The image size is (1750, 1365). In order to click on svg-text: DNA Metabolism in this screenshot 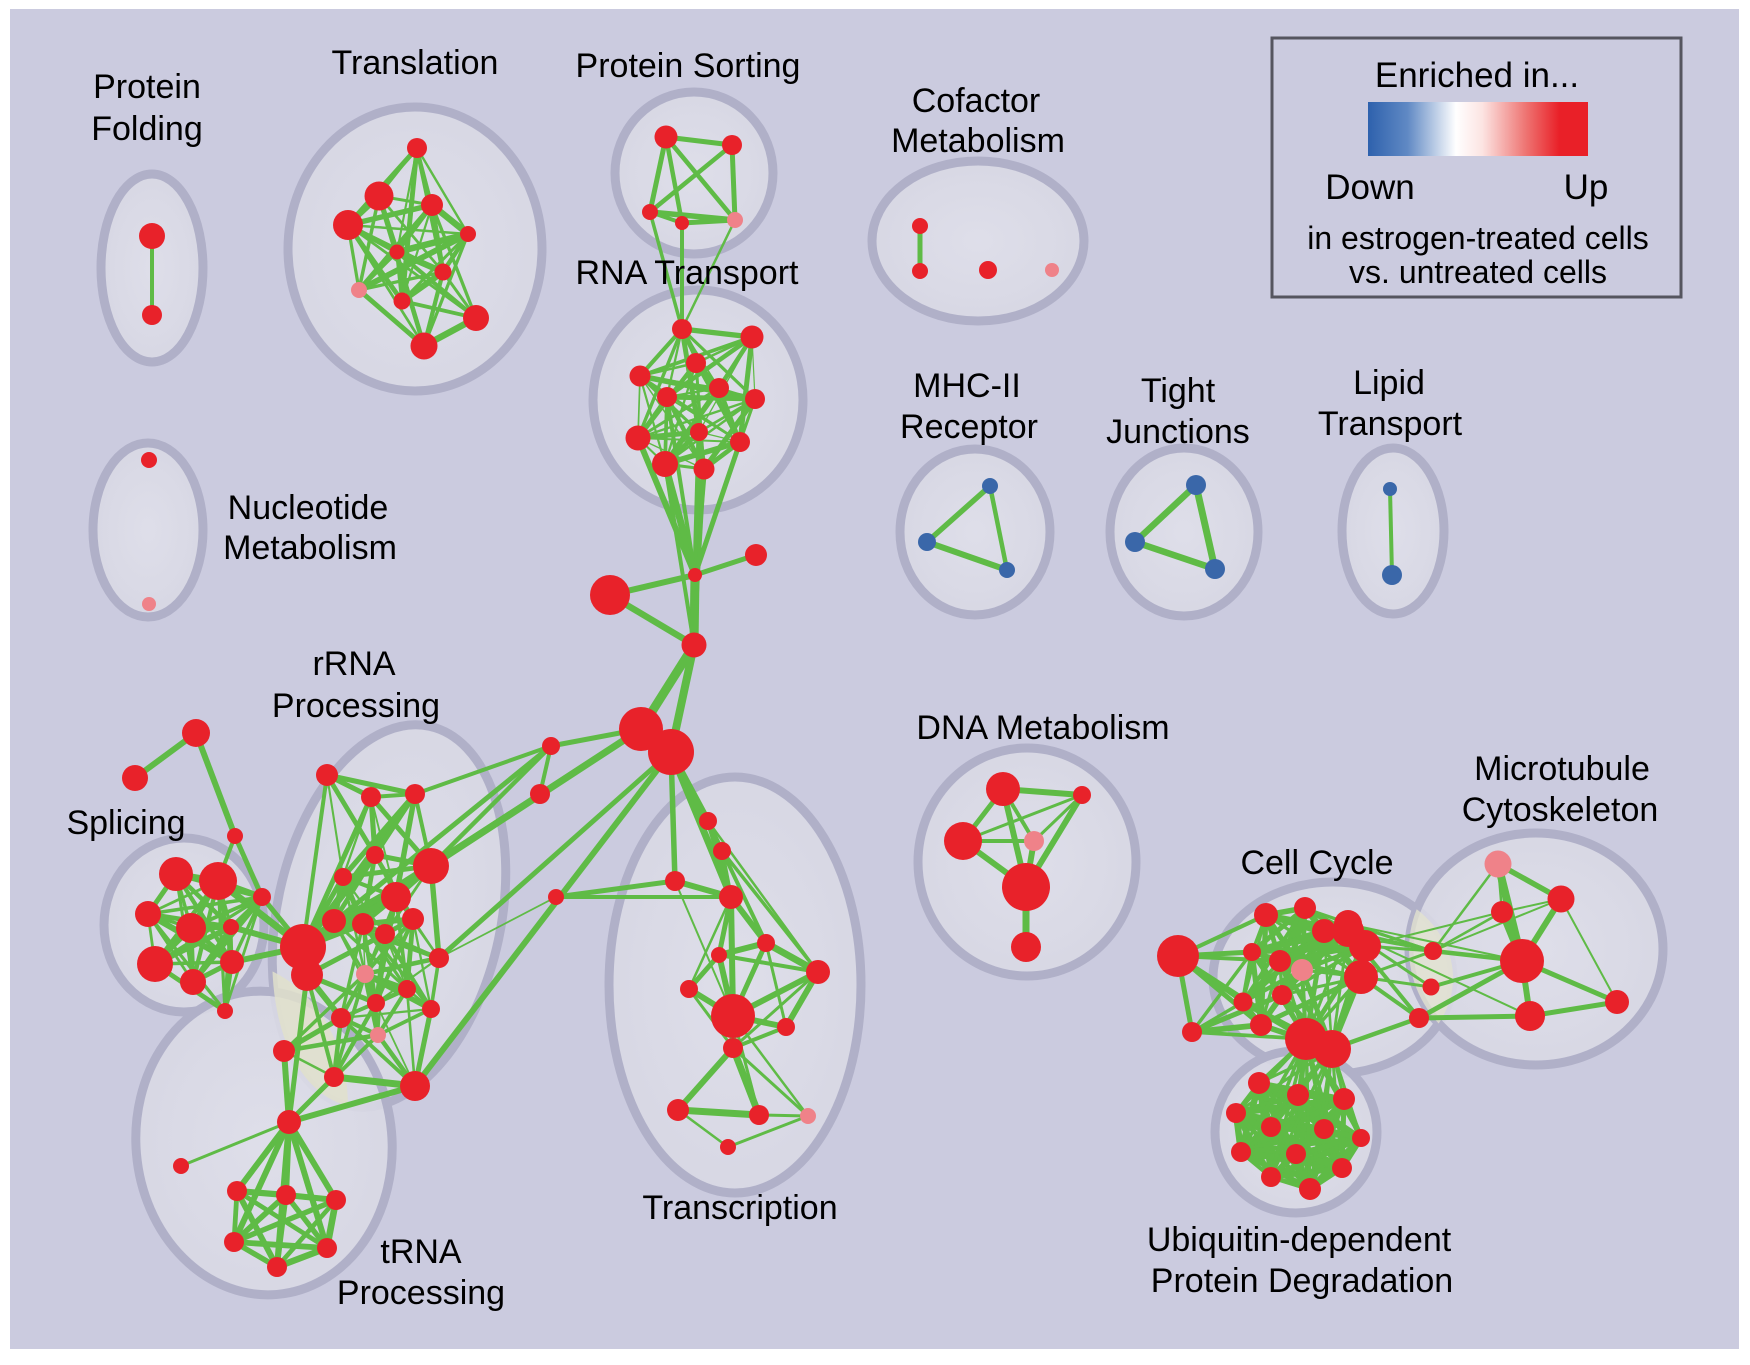, I will do `click(1042, 728)`.